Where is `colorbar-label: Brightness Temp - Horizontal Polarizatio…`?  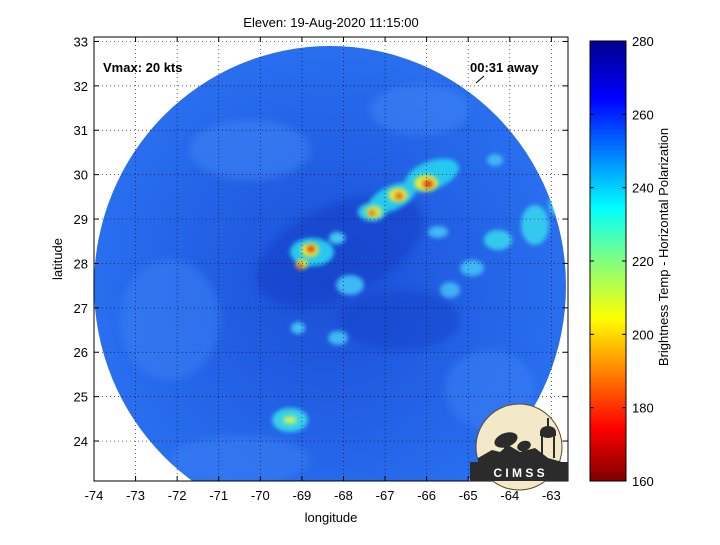
colorbar-label: Brightness Temp - Horizontal Polarizatio… is located at coordinates (663, 247).